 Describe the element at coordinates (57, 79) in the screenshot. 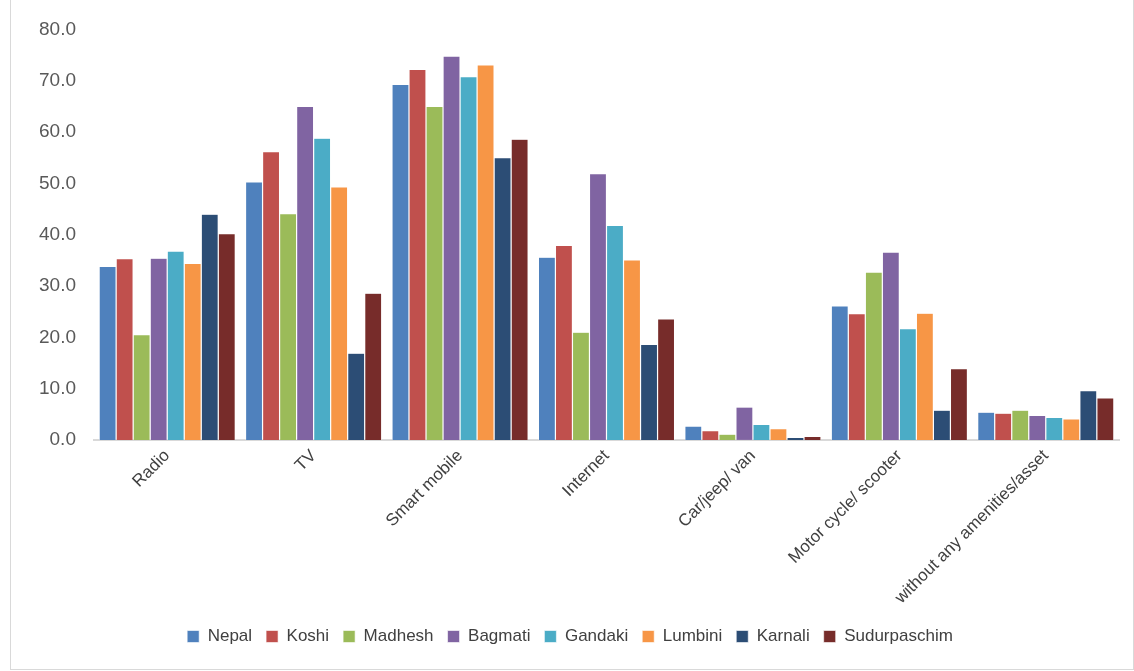

I see `y-tick-label: 70.0` at that location.